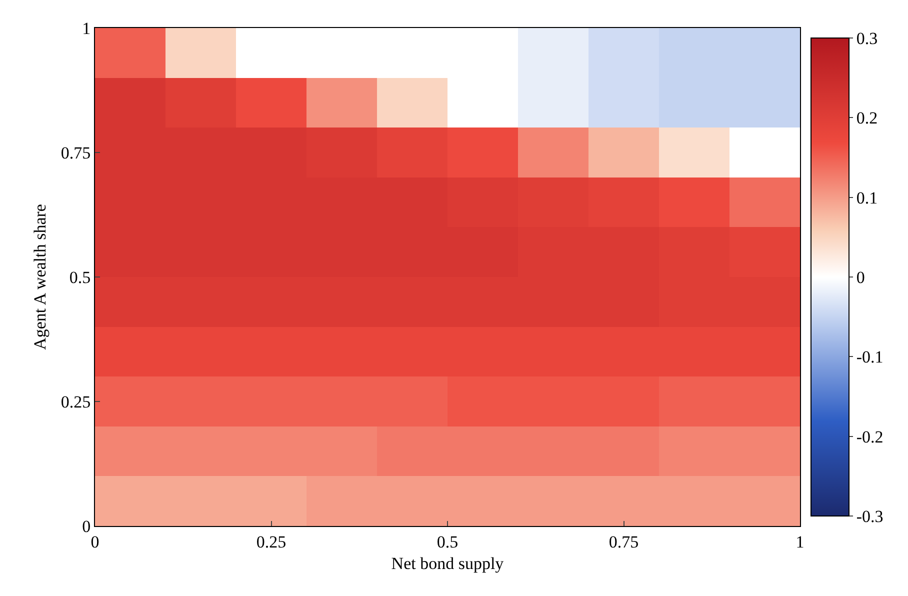  What do you see at coordinates (867, 118) in the screenshot?
I see `color-bar-label: 0.2` at bounding box center [867, 118].